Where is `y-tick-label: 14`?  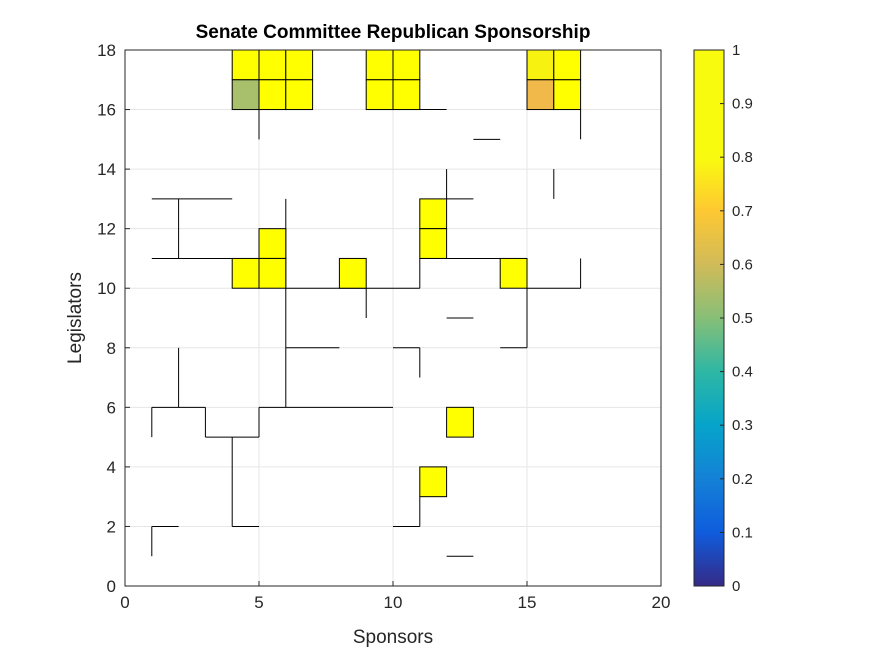
y-tick-label: 14 is located at coordinates (106, 169).